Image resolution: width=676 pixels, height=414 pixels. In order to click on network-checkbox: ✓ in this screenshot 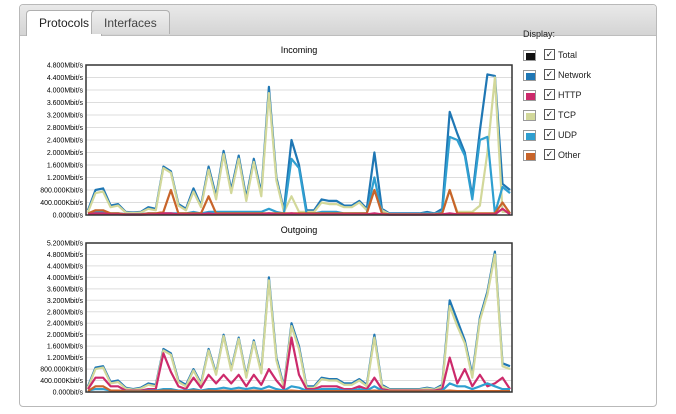, I will do `click(549, 74)`.